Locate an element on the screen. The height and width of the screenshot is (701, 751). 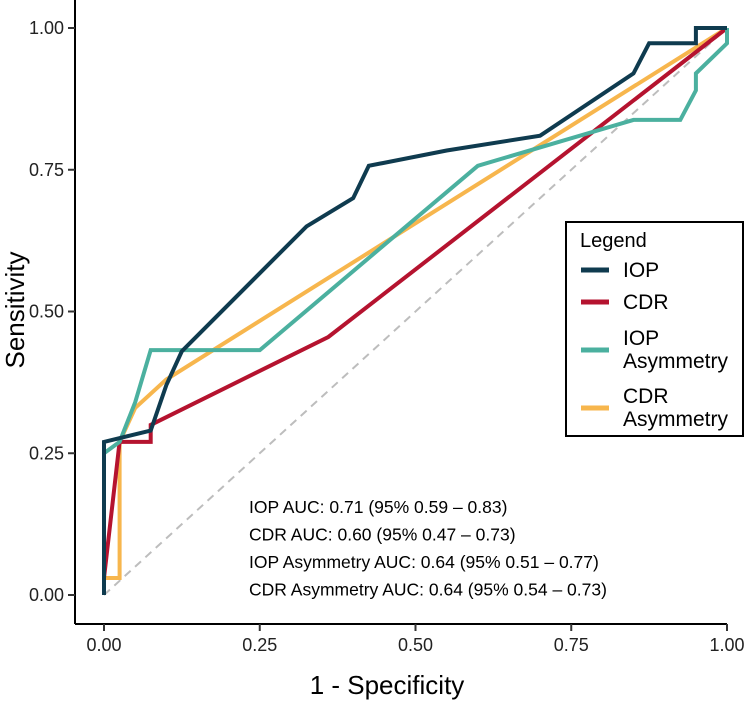
auc-annotation: CDR AUC: 0.60 (95% 0.47 – 0.73) is located at coordinates (382, 535).